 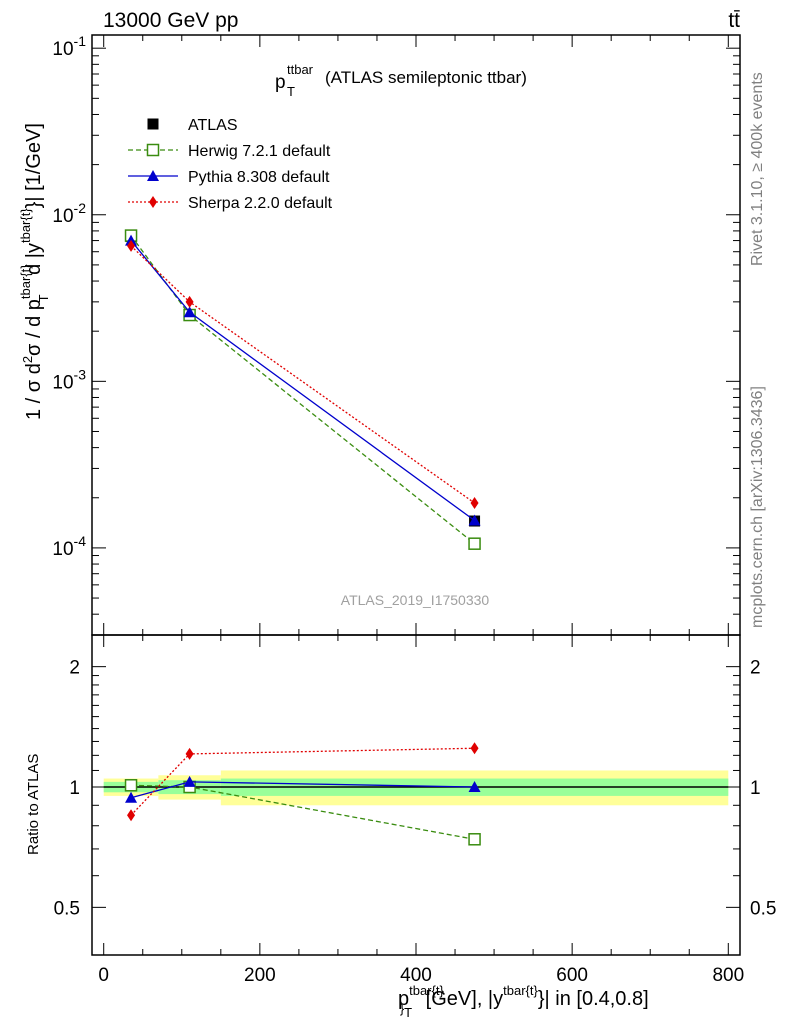 I want to click on main-pythia-line, so click(x=302, y=381).